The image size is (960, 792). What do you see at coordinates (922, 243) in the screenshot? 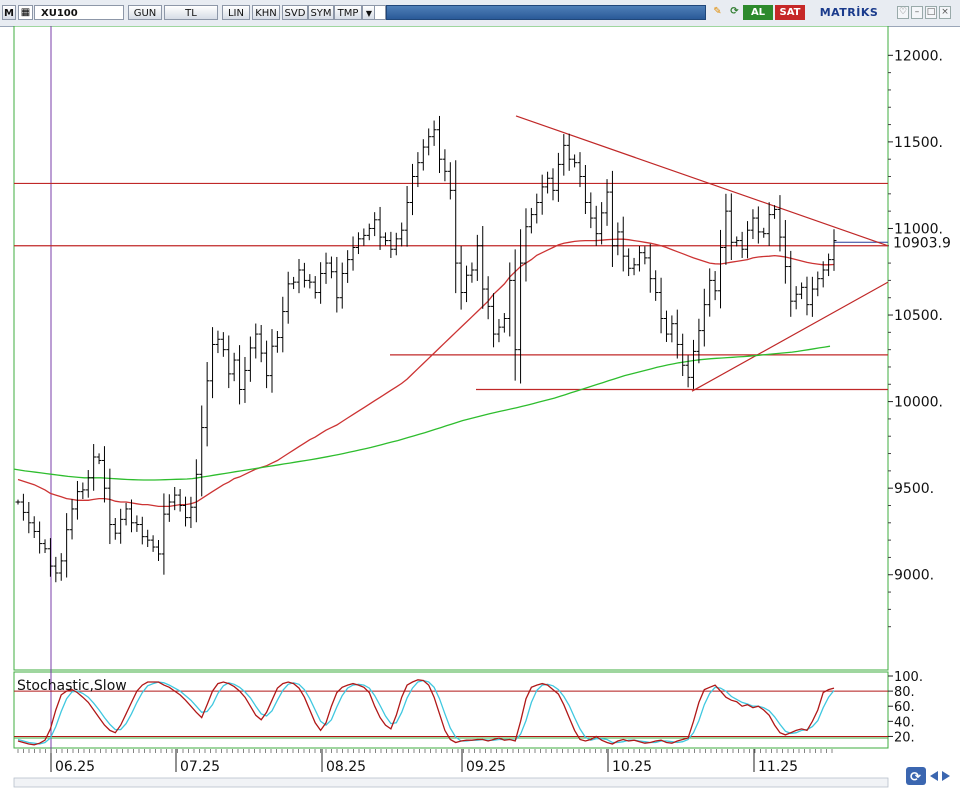
I see `last-price-label: 10903.9` at bounding box center [922, 243].